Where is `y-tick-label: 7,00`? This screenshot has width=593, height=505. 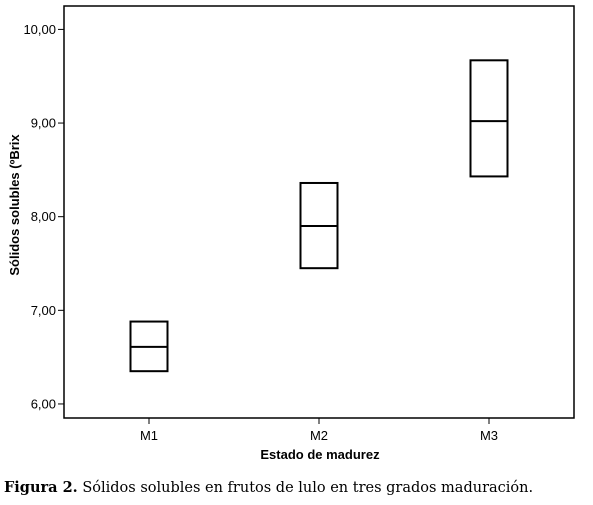
y-tick-label: 7,00 is located at coordinates (43, 310).